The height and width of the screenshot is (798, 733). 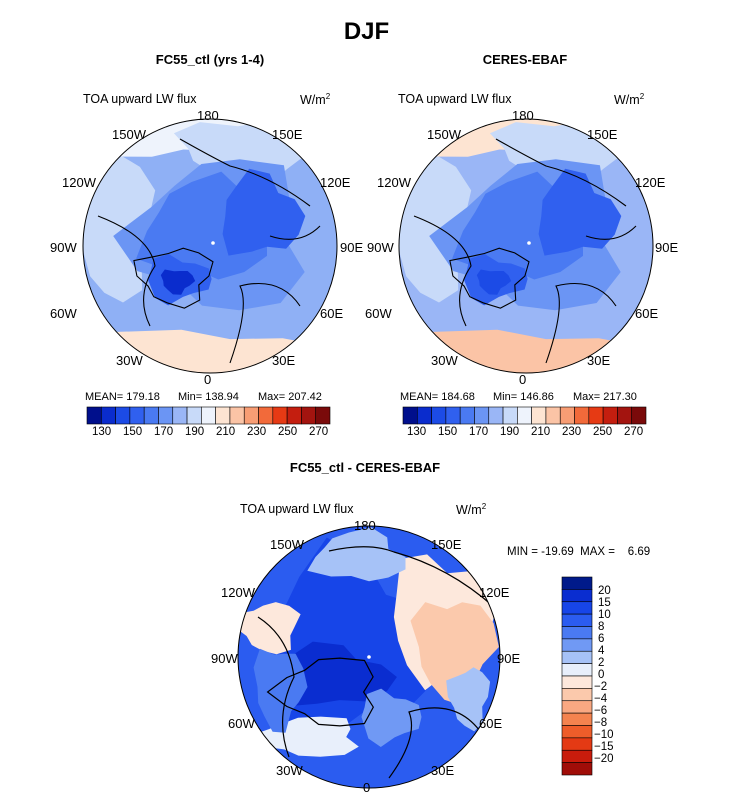 I want to click on lon-label-30w: 30W, so click(x=289, y=770).